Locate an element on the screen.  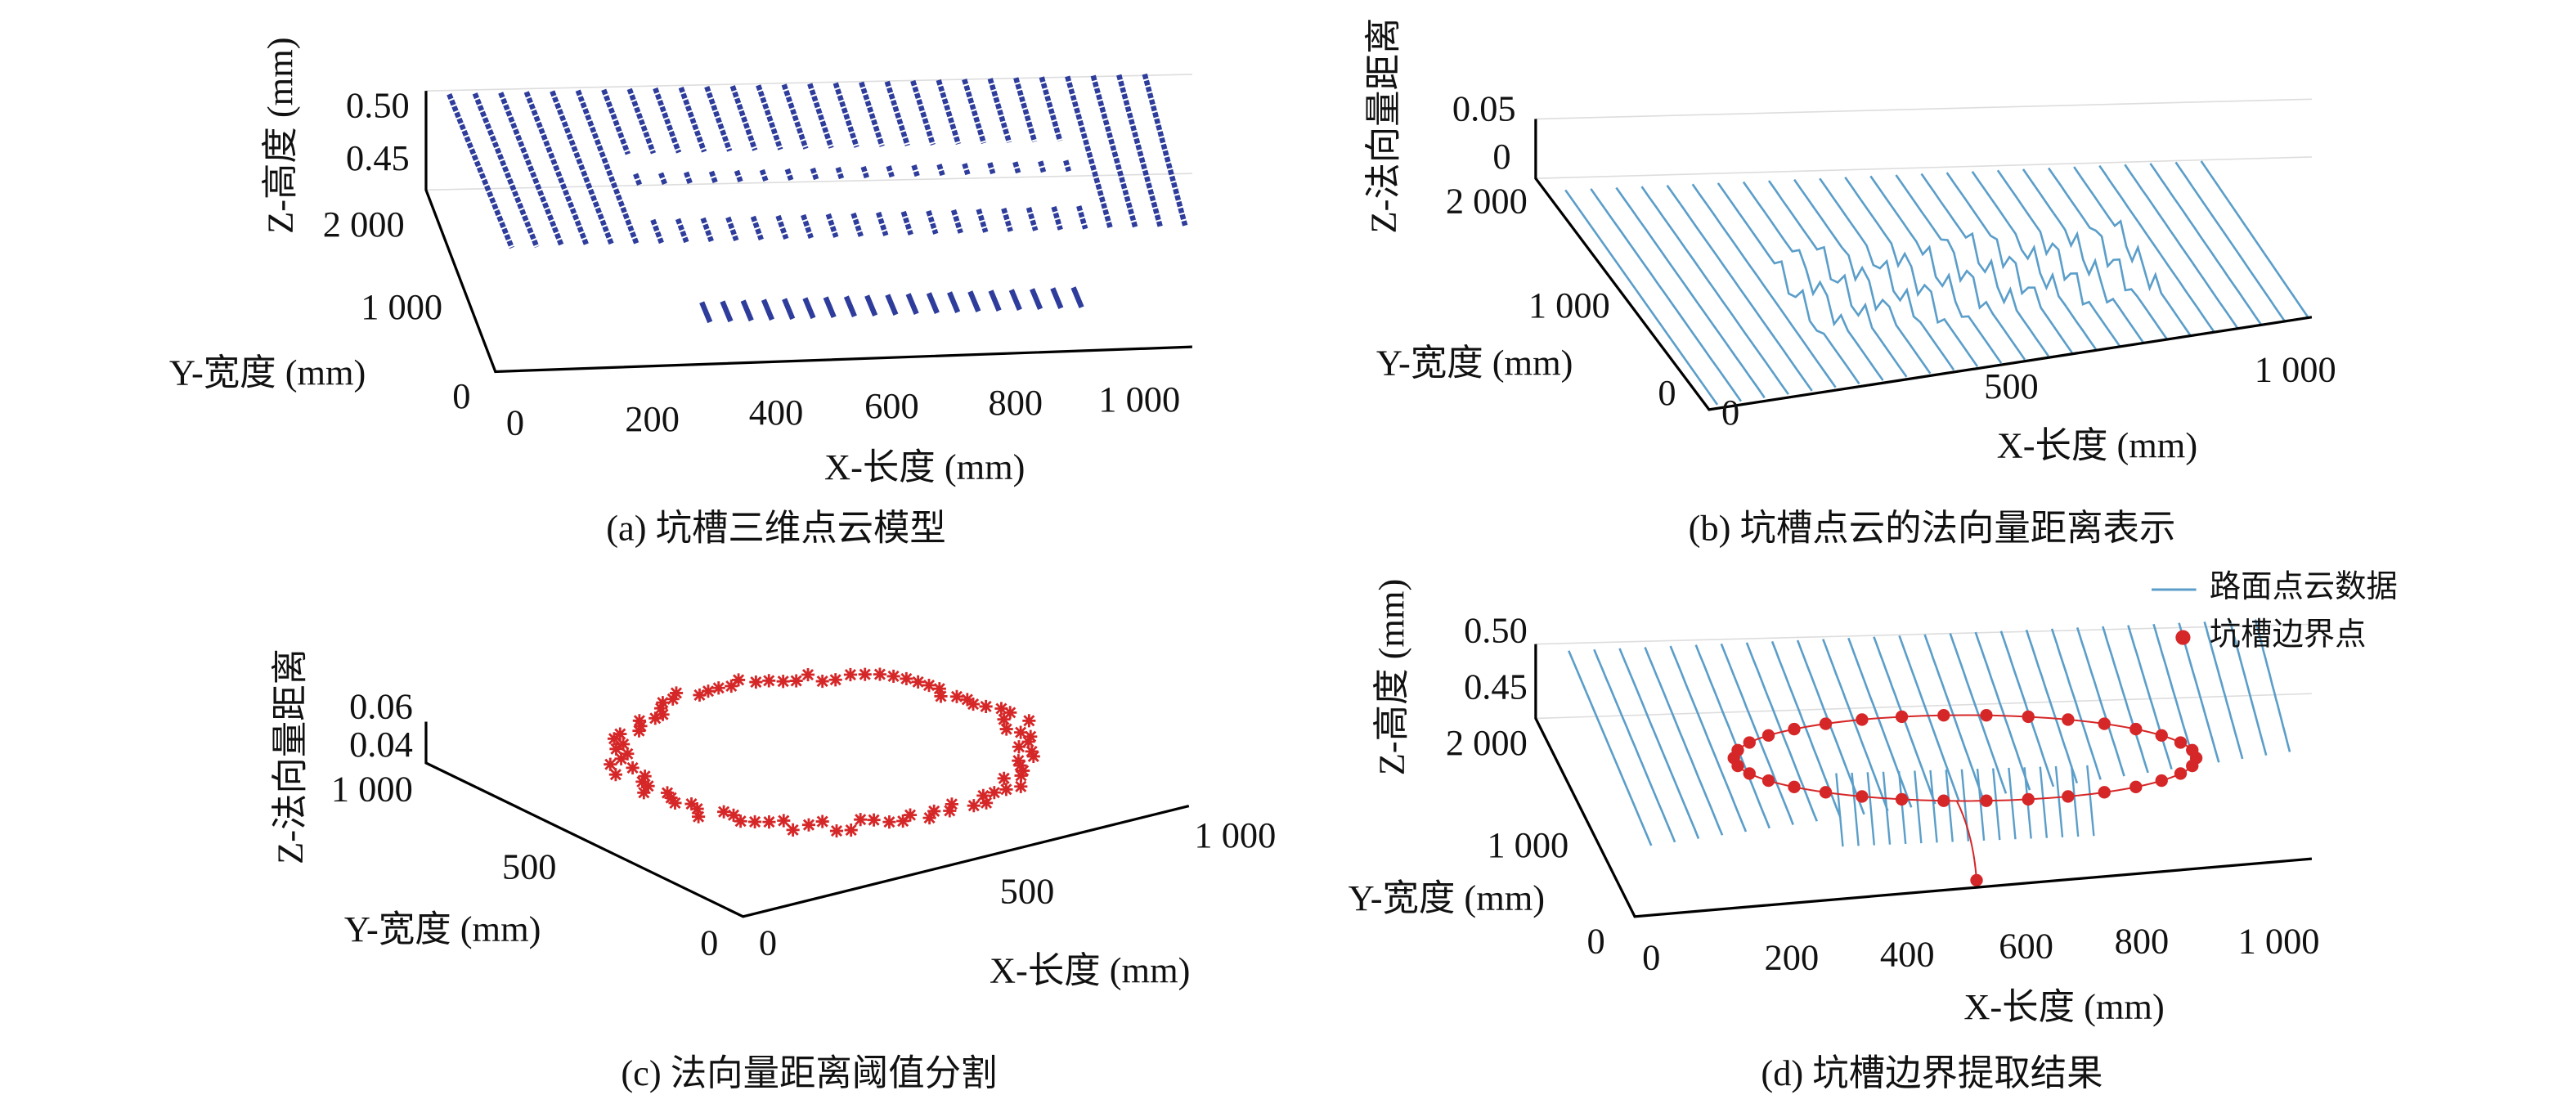
x-tick: 600 is located at coordinates (891, 405).